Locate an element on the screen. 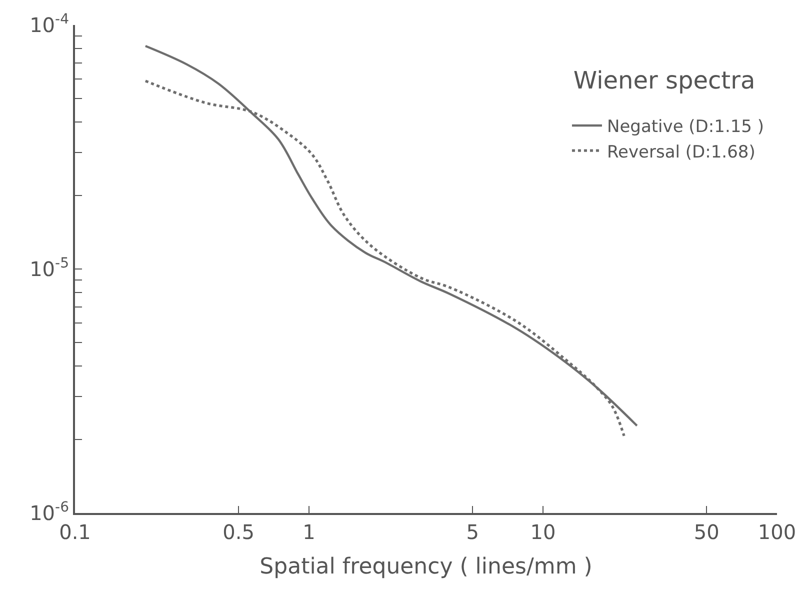 Image resolution: width=812 pixels, height=598 pixels. x-tick-label: 1 is located at coordinates (309, 532).